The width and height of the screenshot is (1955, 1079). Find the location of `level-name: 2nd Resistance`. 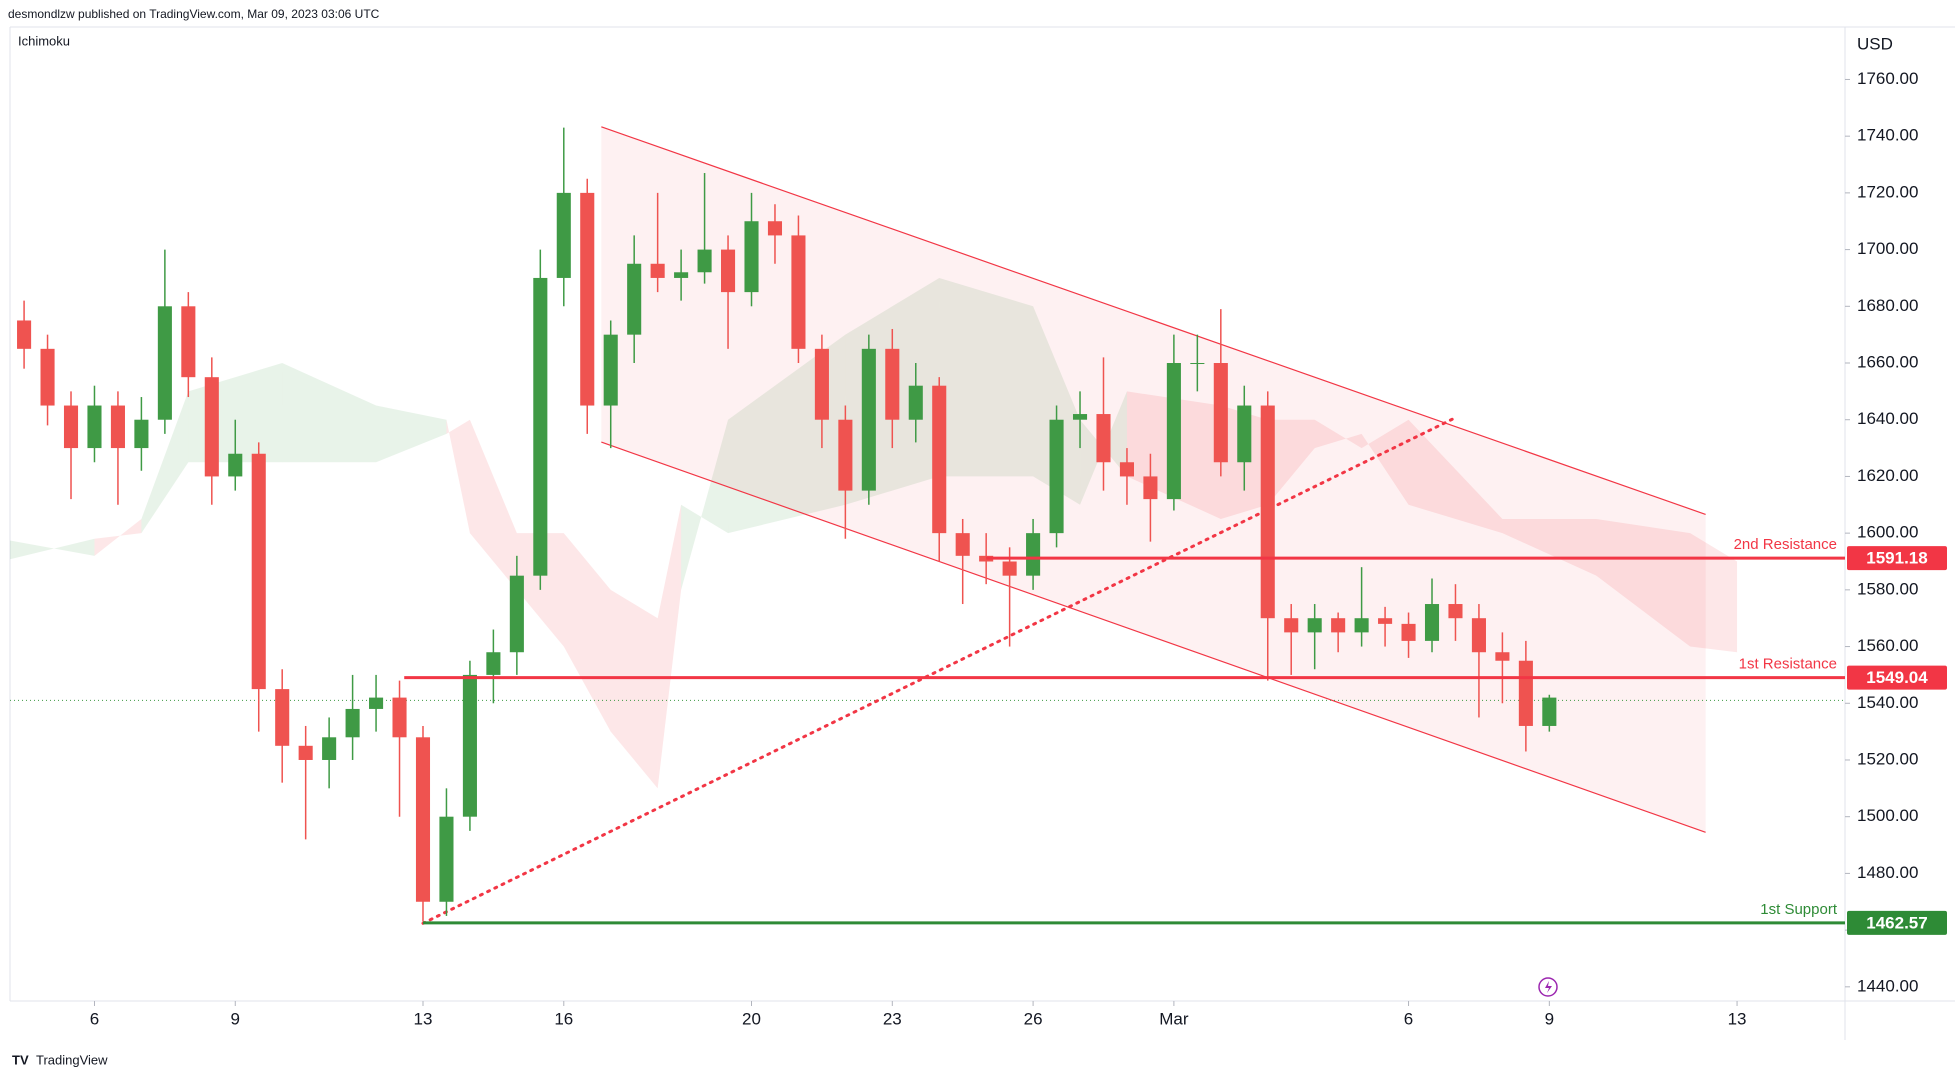

level-name: 2nd Resistance is located at coordinates (1785, 544).